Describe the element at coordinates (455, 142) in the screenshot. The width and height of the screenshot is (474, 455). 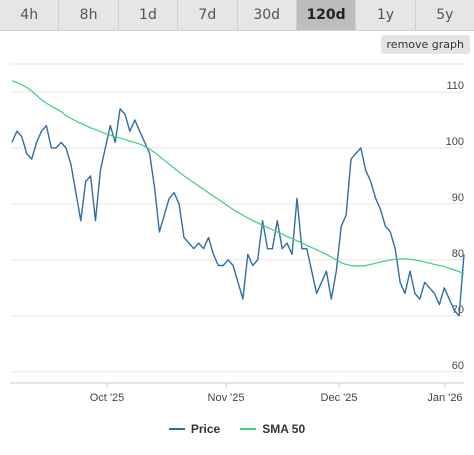
I see `y-tick-label: 100` at that location.